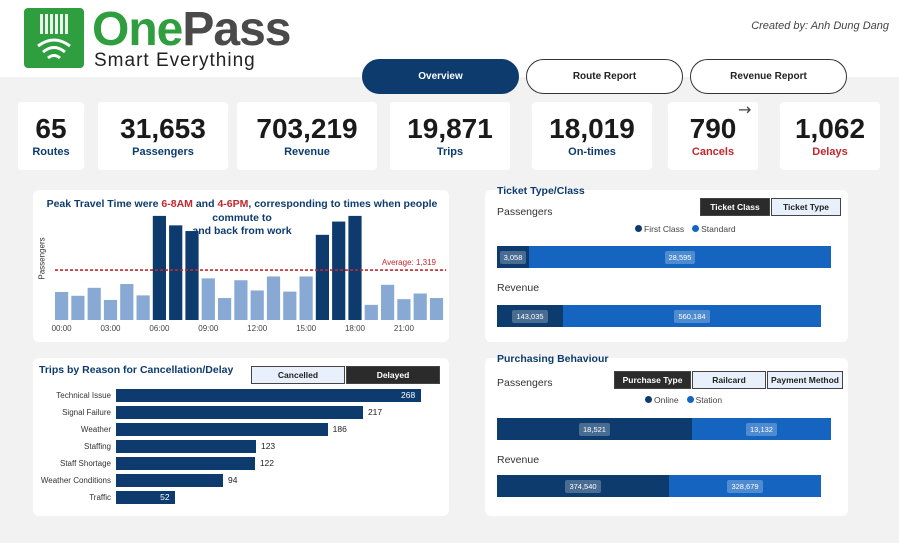 This screenshot has height=543, width=899. Describe the element at coordinates (175, 60) in the screenshot. I see `brand-tagline: Smart Everything` at that location.